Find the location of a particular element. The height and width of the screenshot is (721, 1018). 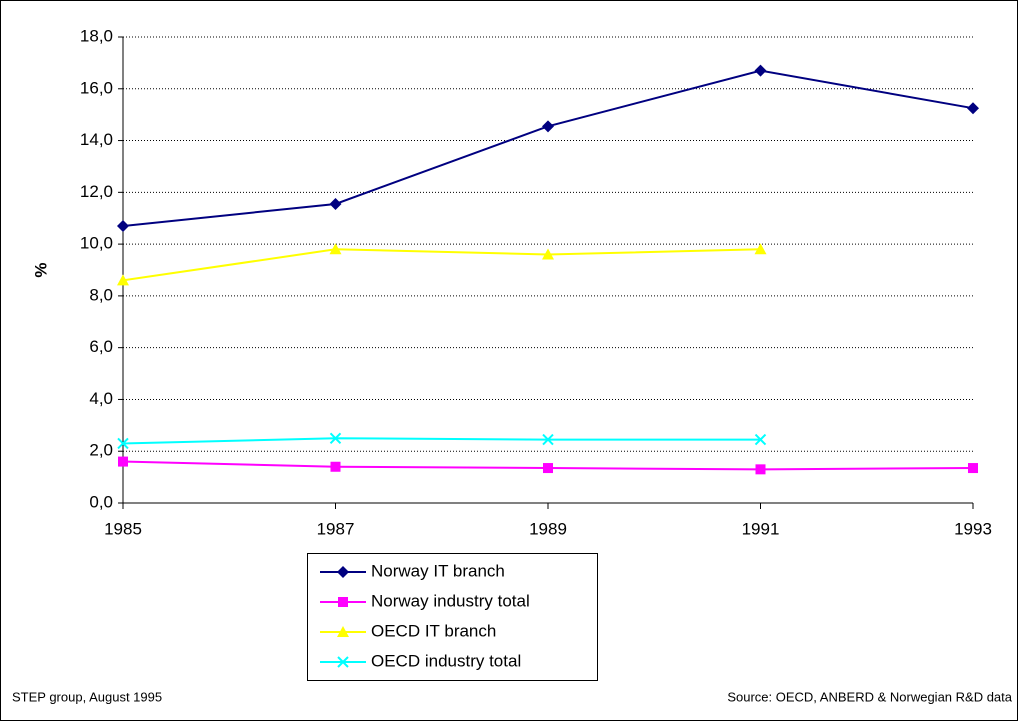

y-tick-label: 12,0 is located at coordinates (96, 191).